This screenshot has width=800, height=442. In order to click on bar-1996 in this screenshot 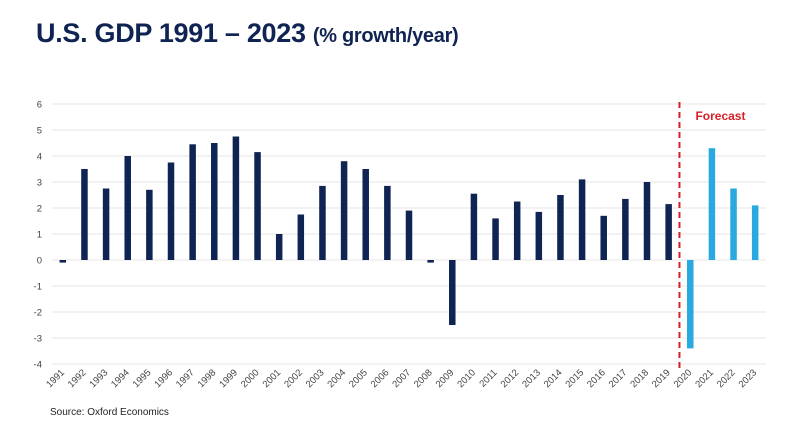, I will do `click(171, 211)`.